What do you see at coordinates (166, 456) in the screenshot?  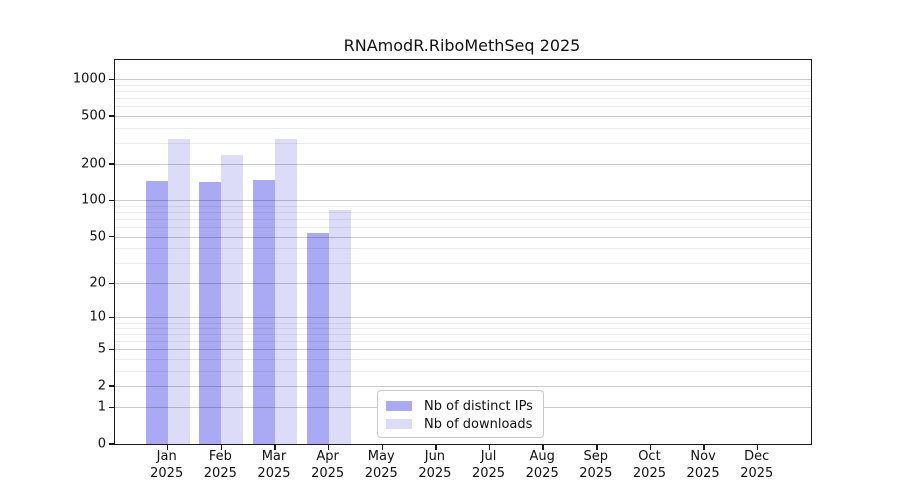 I see `x-tick-month: Jan` at bounding box center [166, 456].